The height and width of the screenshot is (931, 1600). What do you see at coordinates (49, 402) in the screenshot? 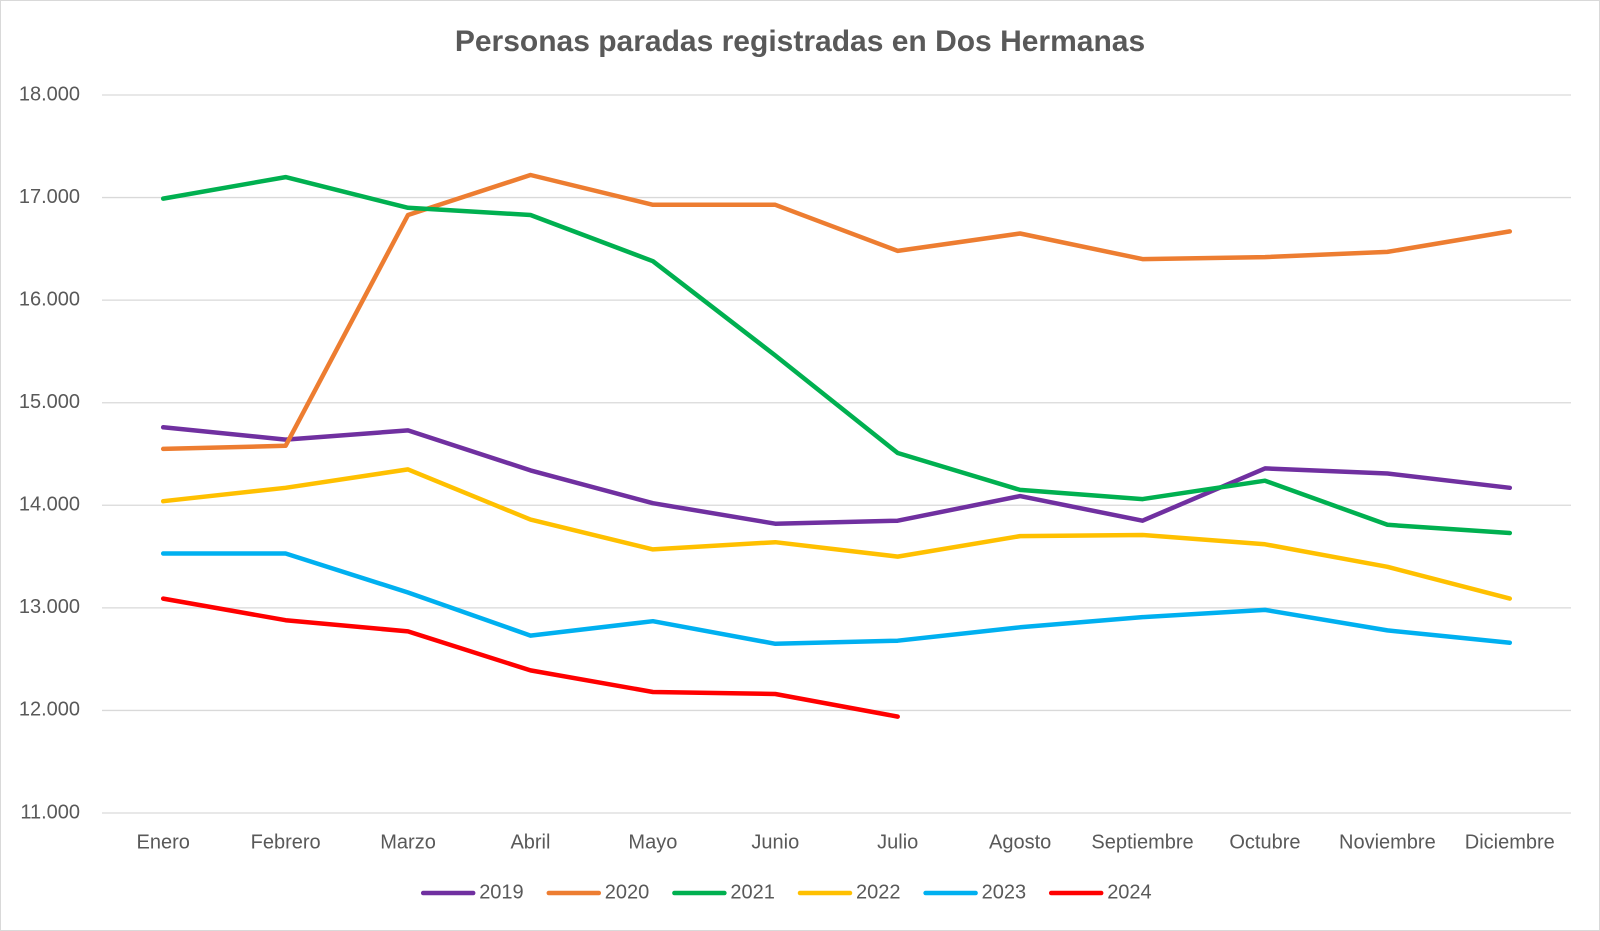
I see `y-tick-label: 15.000` at bounding box center [49, 402].